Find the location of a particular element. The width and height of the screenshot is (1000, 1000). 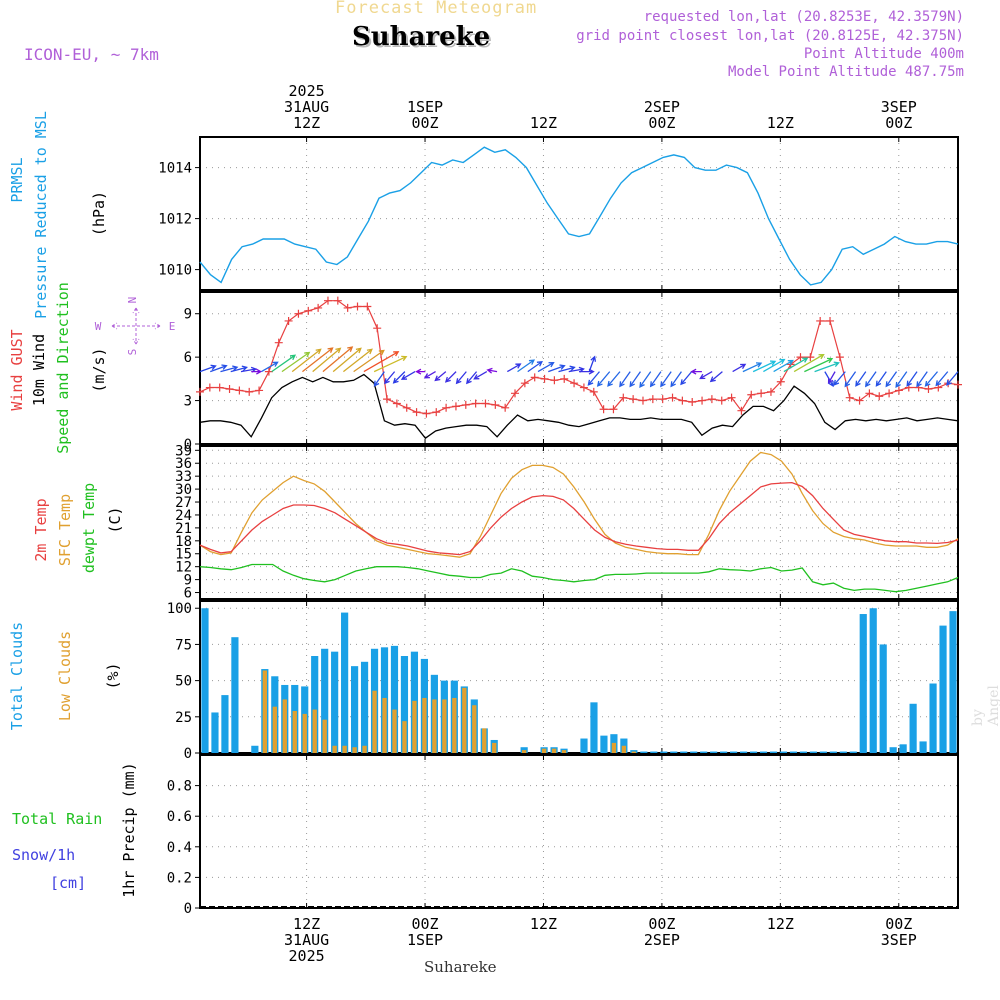

wind-ytick-label: 3 is located at coordinates (188, 402).